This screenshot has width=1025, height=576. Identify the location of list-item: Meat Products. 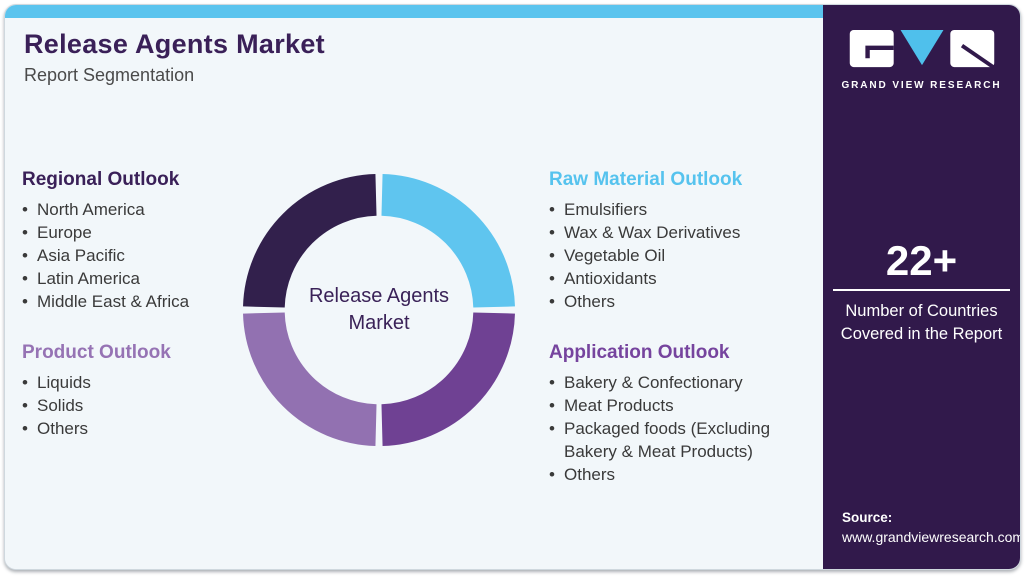
(680, 405).